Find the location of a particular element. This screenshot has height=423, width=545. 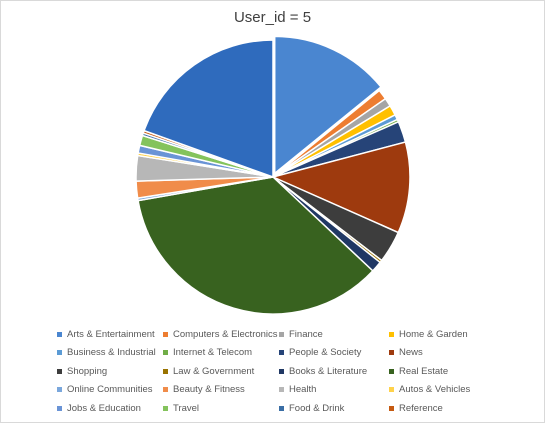

legend-item: Computers & Electronics is located at coordinates (221, 334).